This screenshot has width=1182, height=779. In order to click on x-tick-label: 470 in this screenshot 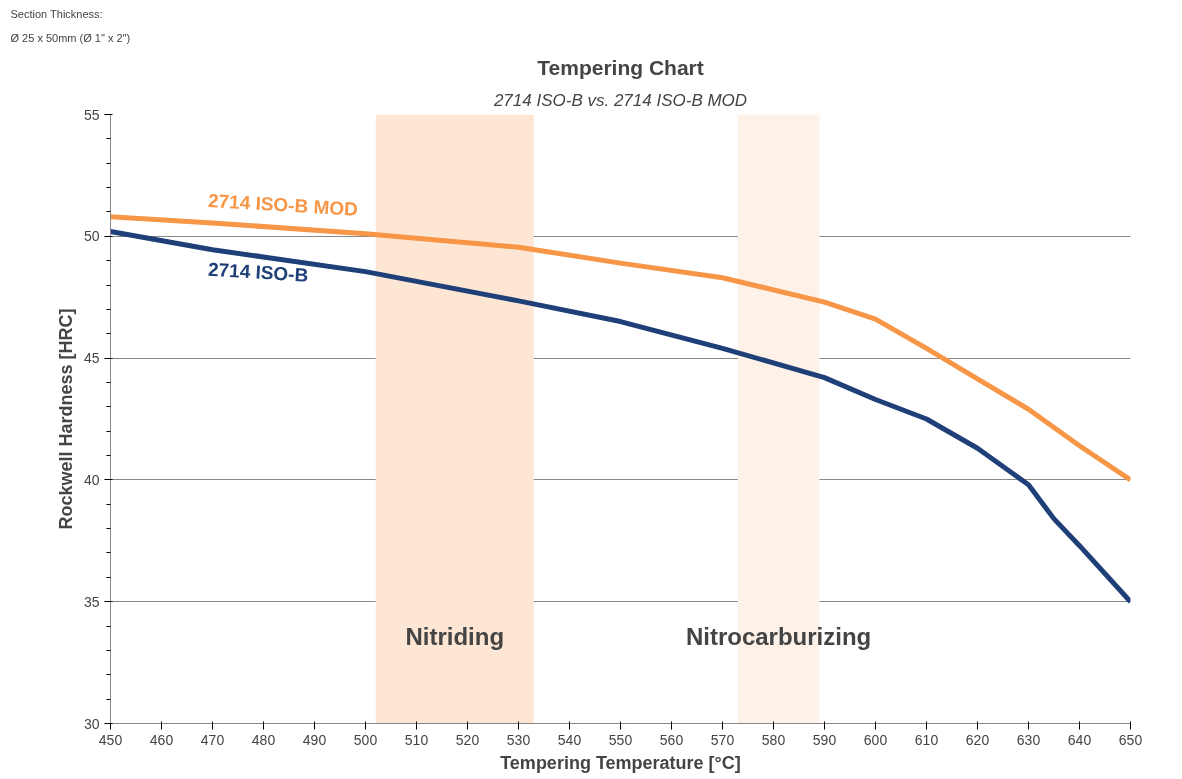, I will do `click(212, 739)`.